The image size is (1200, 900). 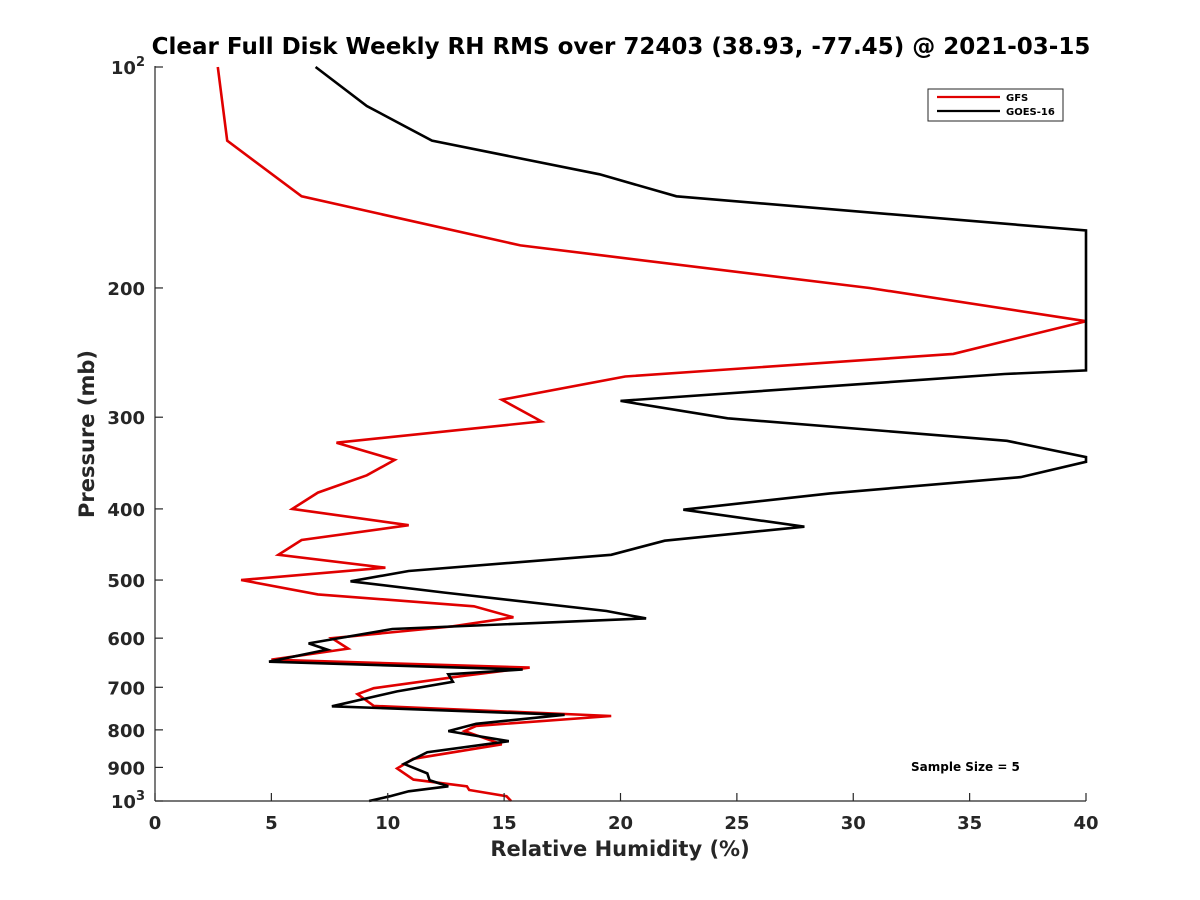 I want to click on x-tick-label: 10, so click(x=387, y=823).